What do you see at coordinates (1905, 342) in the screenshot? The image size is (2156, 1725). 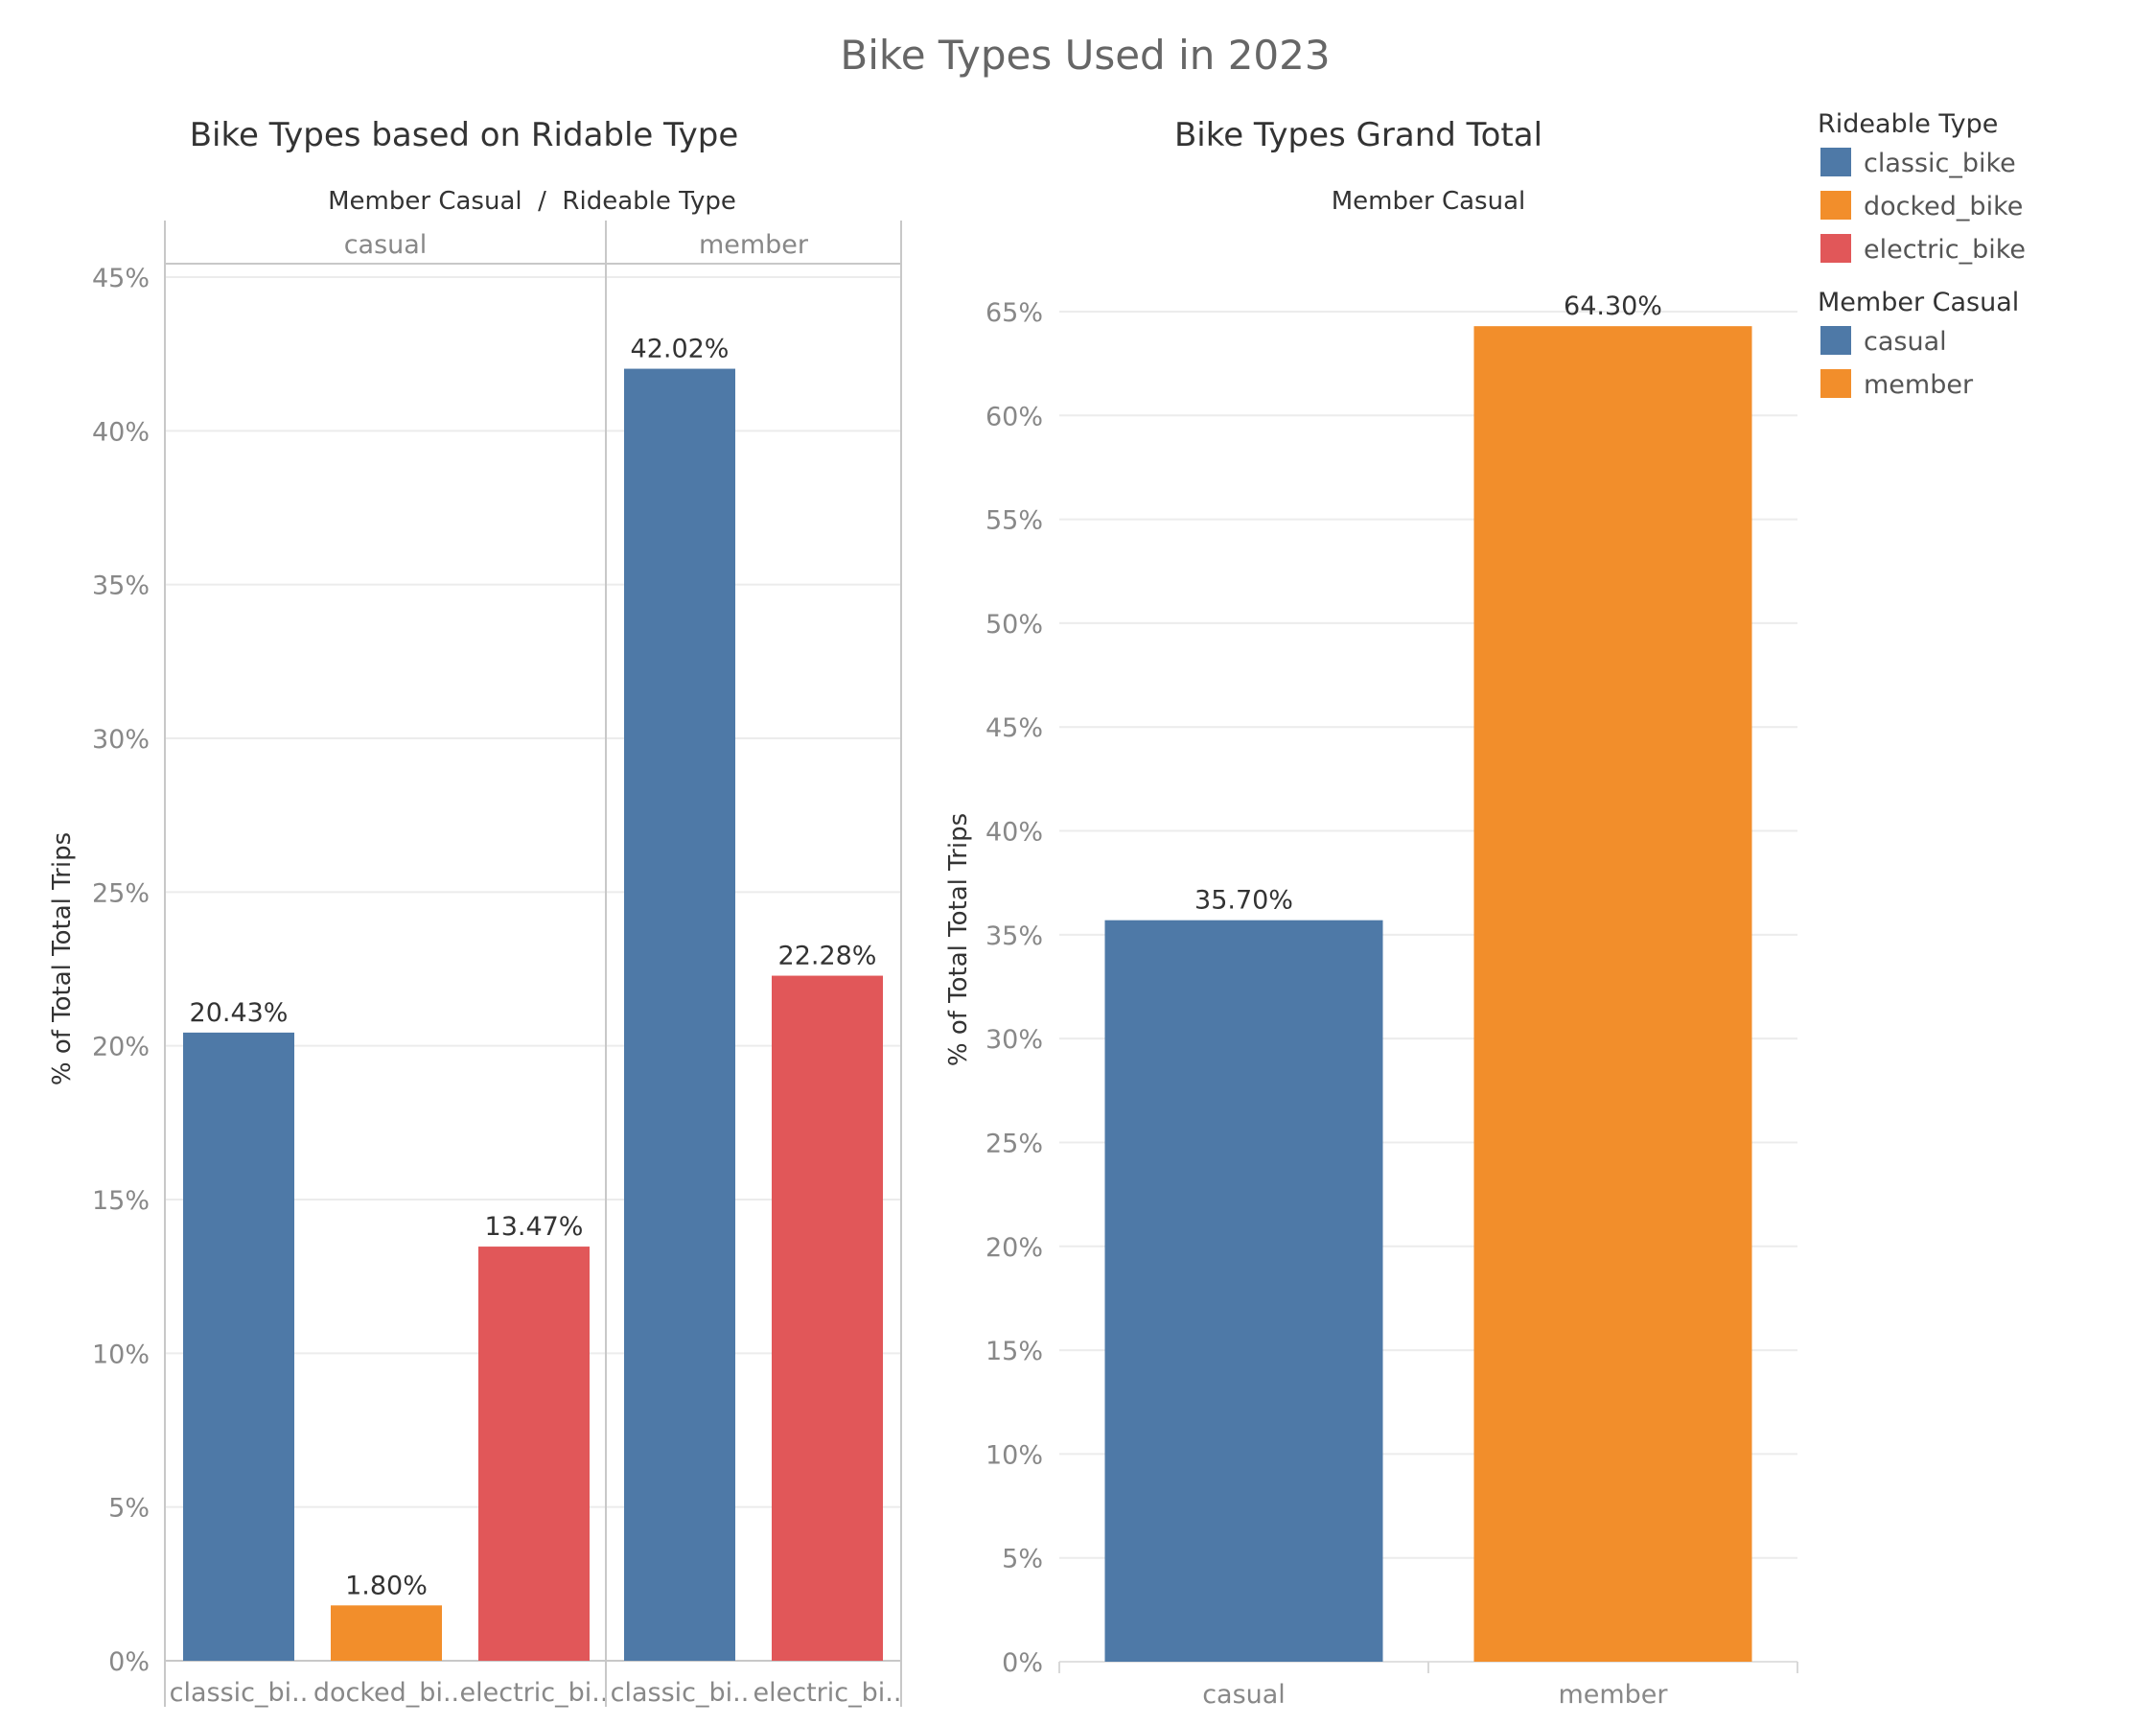 I see `legend-label: casual` at bounding box center [1905, 342].